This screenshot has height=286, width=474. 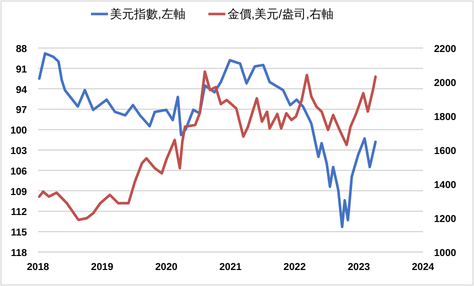 I want to click on x-tick-label: 2019, so click(x=102, y=267).